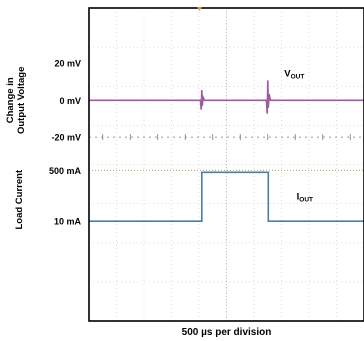 This screenshot has height=341, width=364. What do you see at coordinates (65, 171) in the screenshot?
I see `tick-label: 500 mA` at bounding box center [65, 171].